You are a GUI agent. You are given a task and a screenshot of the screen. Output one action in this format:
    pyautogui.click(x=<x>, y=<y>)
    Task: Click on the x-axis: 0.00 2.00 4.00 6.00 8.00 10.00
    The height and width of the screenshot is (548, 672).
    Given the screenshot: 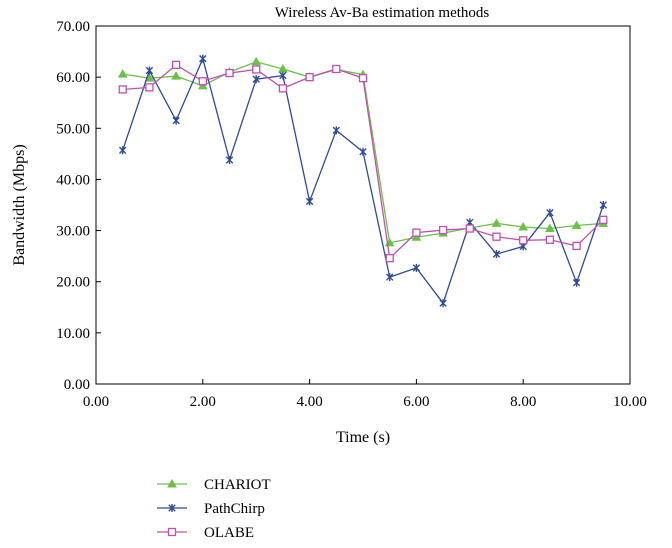 What is the action you would take?
    pyautogui.click(x=365, y=394)
    